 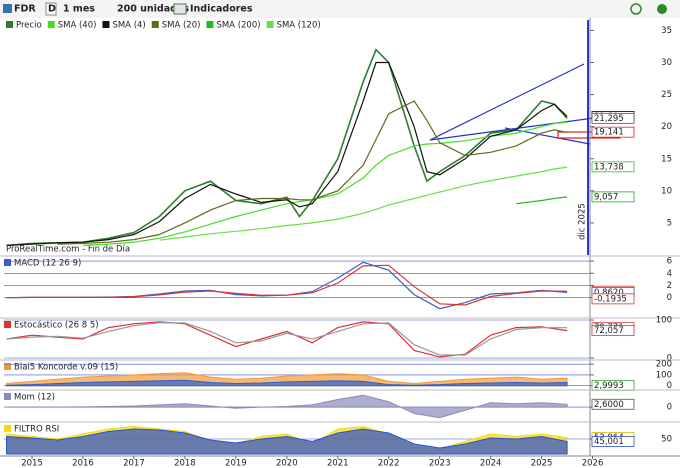 I want to click on mode: D, so click(x=52, y=9).